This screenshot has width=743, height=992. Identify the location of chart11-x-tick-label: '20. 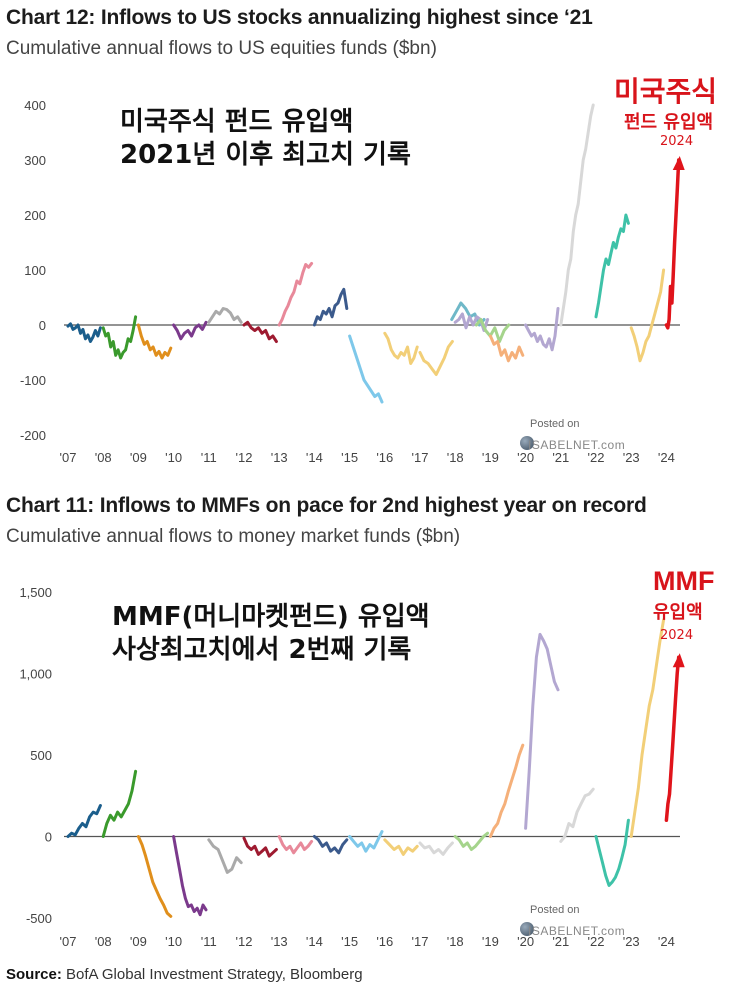
(525, 941).